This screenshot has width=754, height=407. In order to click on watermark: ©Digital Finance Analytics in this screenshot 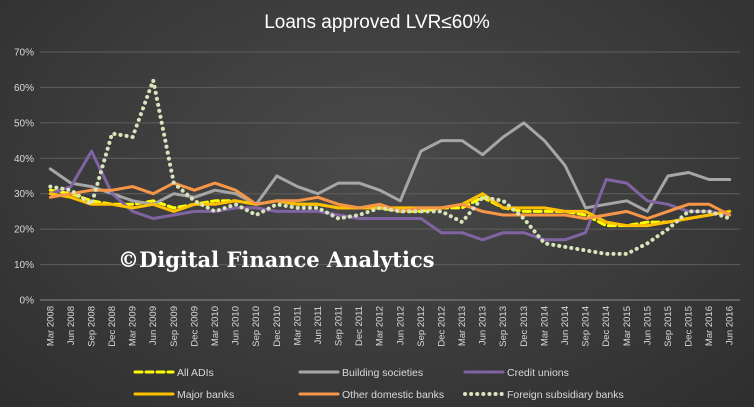, I will do `click(276, 259)`.